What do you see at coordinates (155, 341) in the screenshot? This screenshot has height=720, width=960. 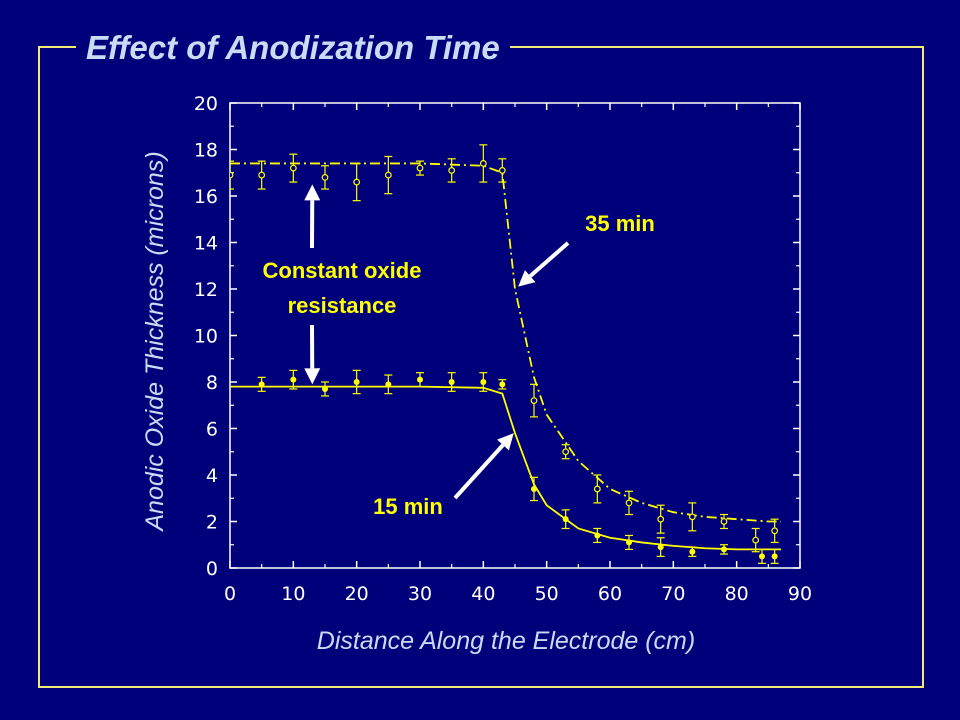 I see `y-axis-title: Anodic Oxide Thickness (microns)` at bounding box center [155, 341].